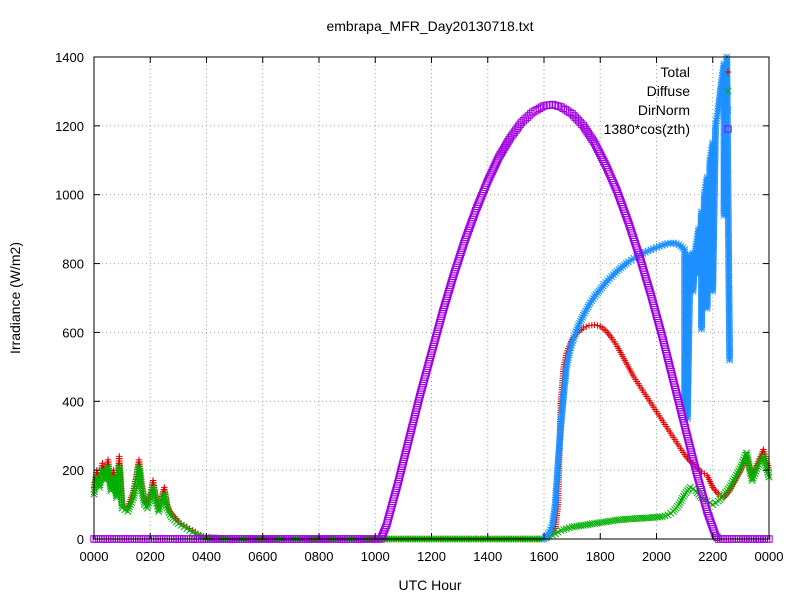 The image size is (800, 600). I want to click on x-tick-label: 1200, so click(431, 556).